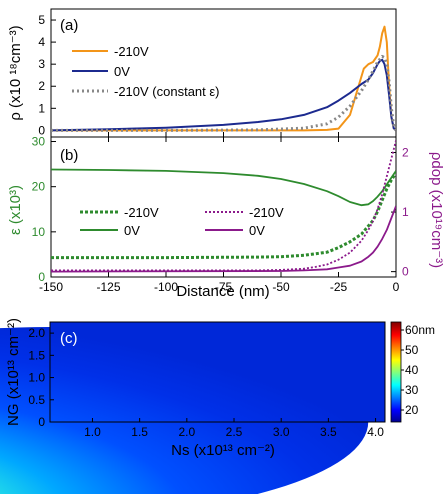  What do you see at coordinates (146, 71) in the screenshot?
I see `panel-a-legend: -210V 0V -210V (constant ε)` at bounding box center [146, 71].